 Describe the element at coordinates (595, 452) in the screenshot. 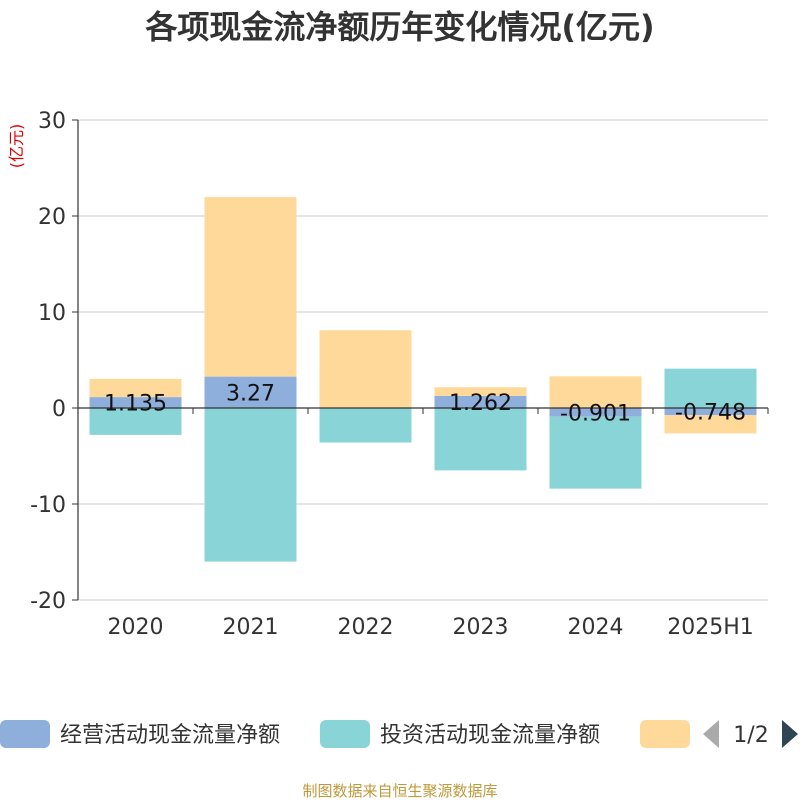

I see `bar-series-1-2024` at that location.